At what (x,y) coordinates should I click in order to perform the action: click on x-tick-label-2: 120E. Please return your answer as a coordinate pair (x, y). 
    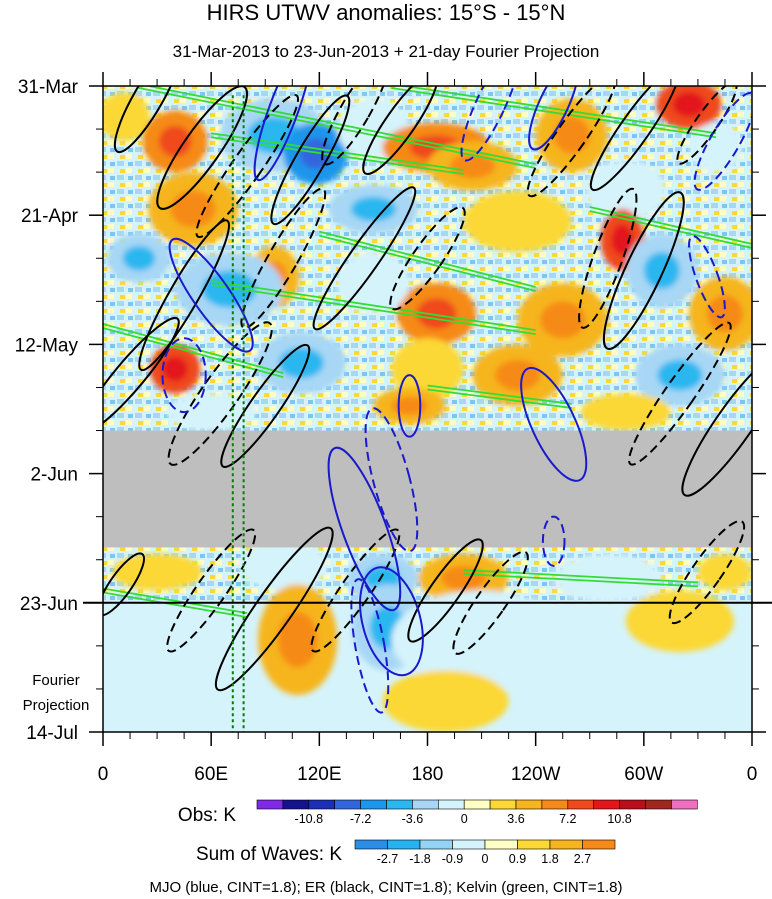
    Looking at the image, I should click on (319, 774).